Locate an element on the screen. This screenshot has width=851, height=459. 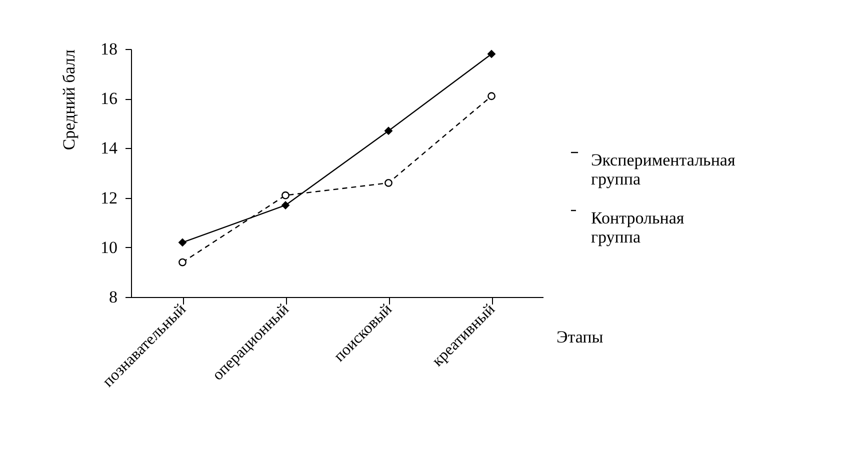
y-tick-label: 14 is located at coordinates (109, 148).